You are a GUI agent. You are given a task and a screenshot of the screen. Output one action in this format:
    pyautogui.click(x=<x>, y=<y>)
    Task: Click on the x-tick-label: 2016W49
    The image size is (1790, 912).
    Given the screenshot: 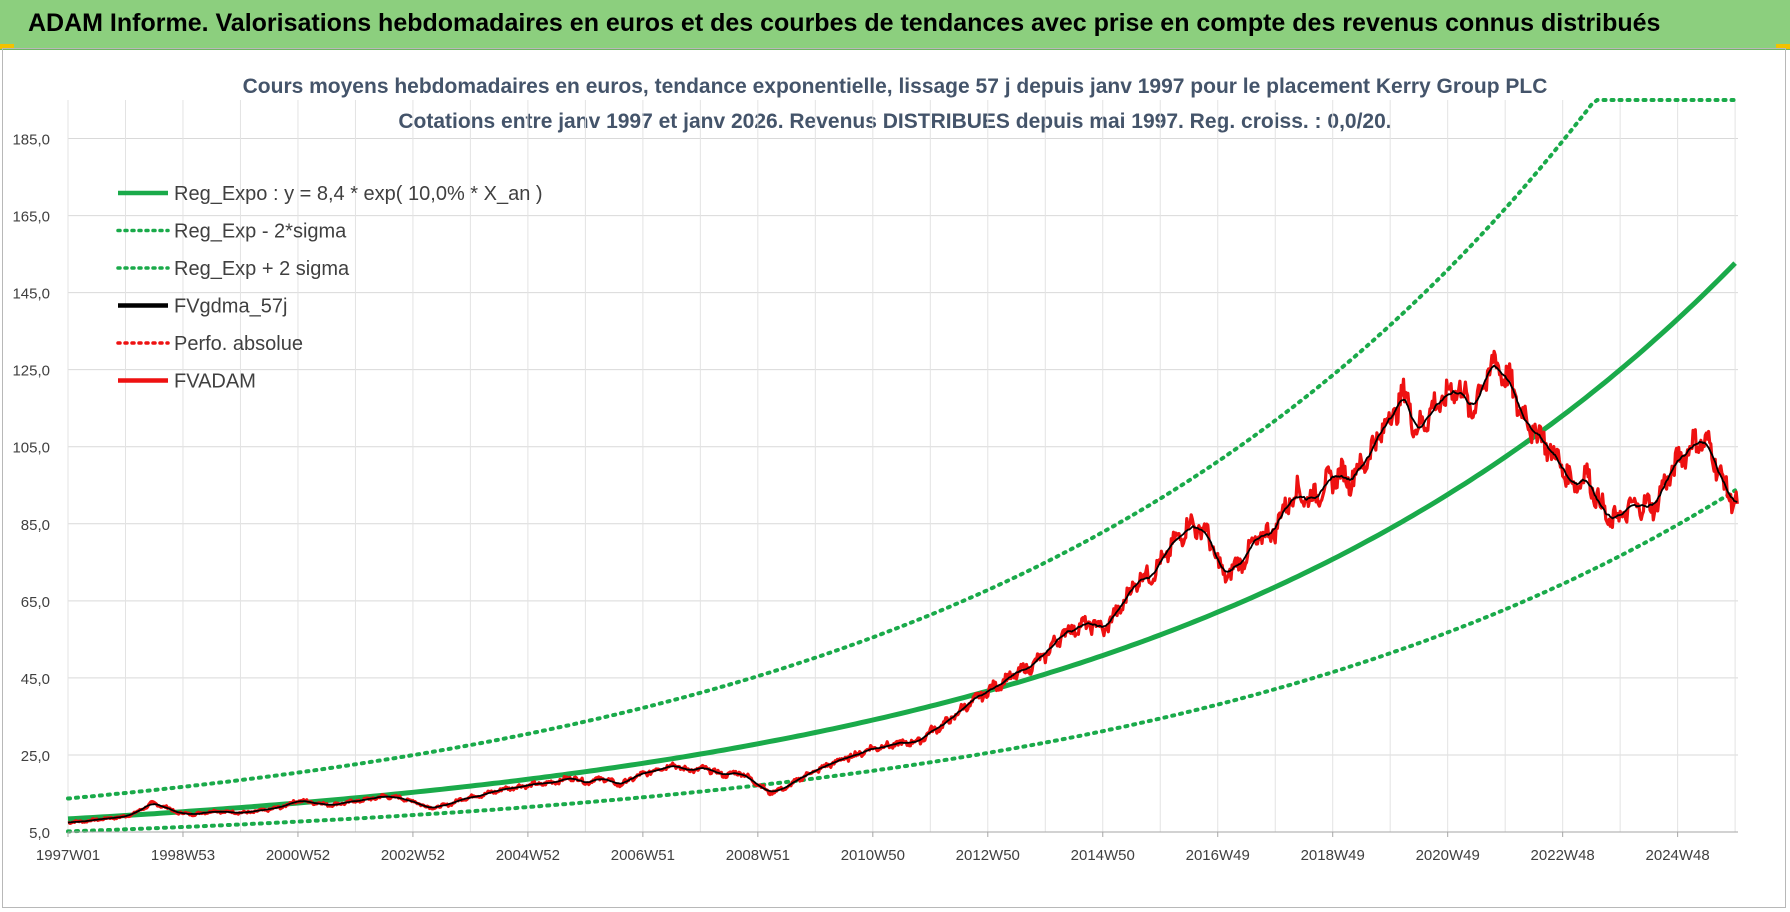 What is the action you would take?
    pyautogui.click(x=1218, y=855)
    